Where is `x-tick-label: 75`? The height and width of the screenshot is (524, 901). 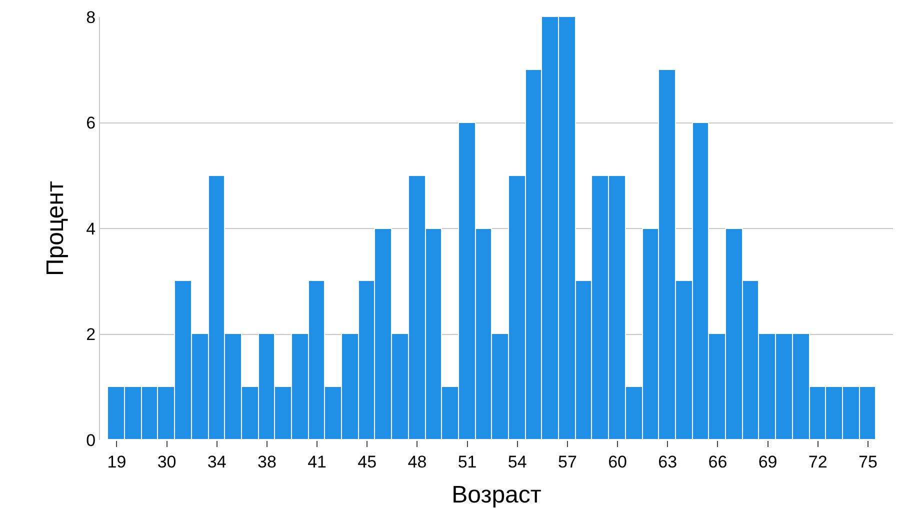
x-tick-label: 75 is located at coordinates (868, 462).